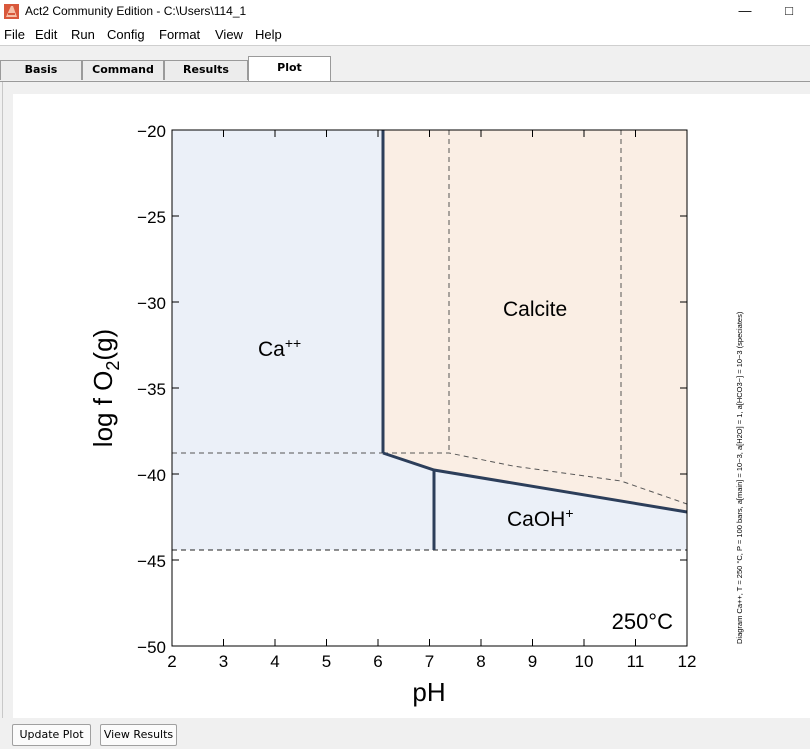 This screenshot has height=749, width=810. I want to click on menu-format: Format, so click(180, 34).